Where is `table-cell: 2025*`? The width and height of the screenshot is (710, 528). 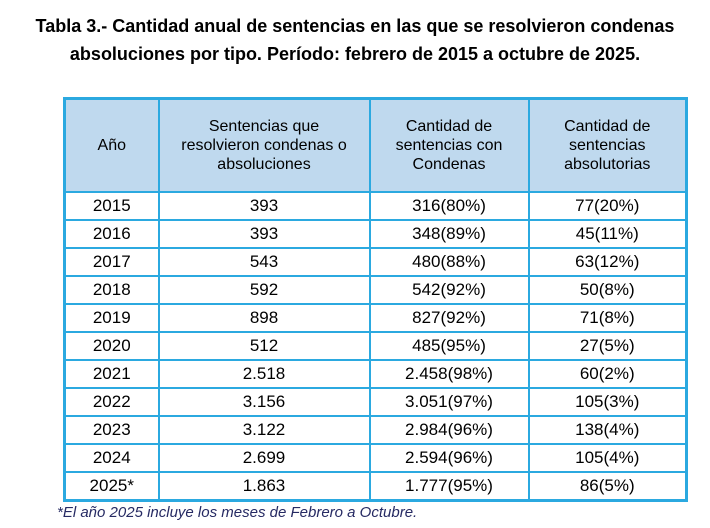
table-cell: 2025* is located at coordinates (111, 486).